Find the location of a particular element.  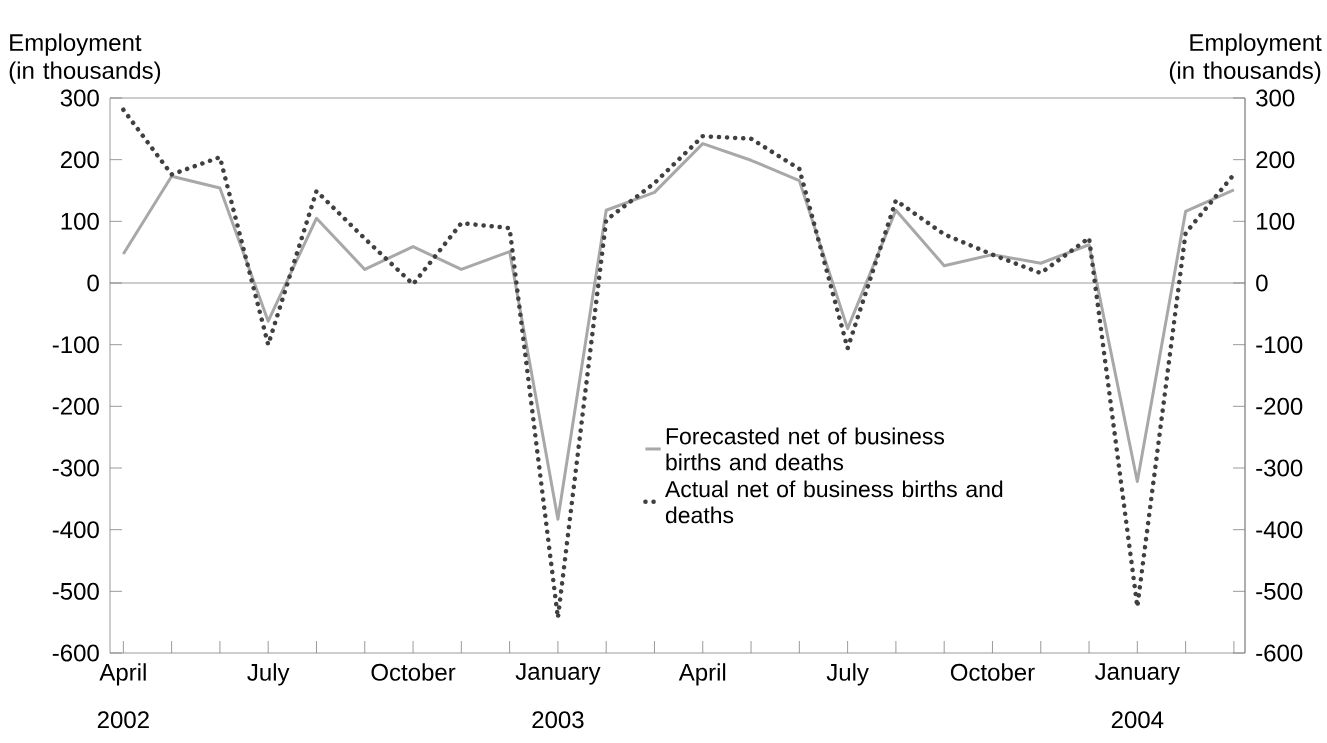

y-tick-label: -500 is located at coordinates (75, 591).